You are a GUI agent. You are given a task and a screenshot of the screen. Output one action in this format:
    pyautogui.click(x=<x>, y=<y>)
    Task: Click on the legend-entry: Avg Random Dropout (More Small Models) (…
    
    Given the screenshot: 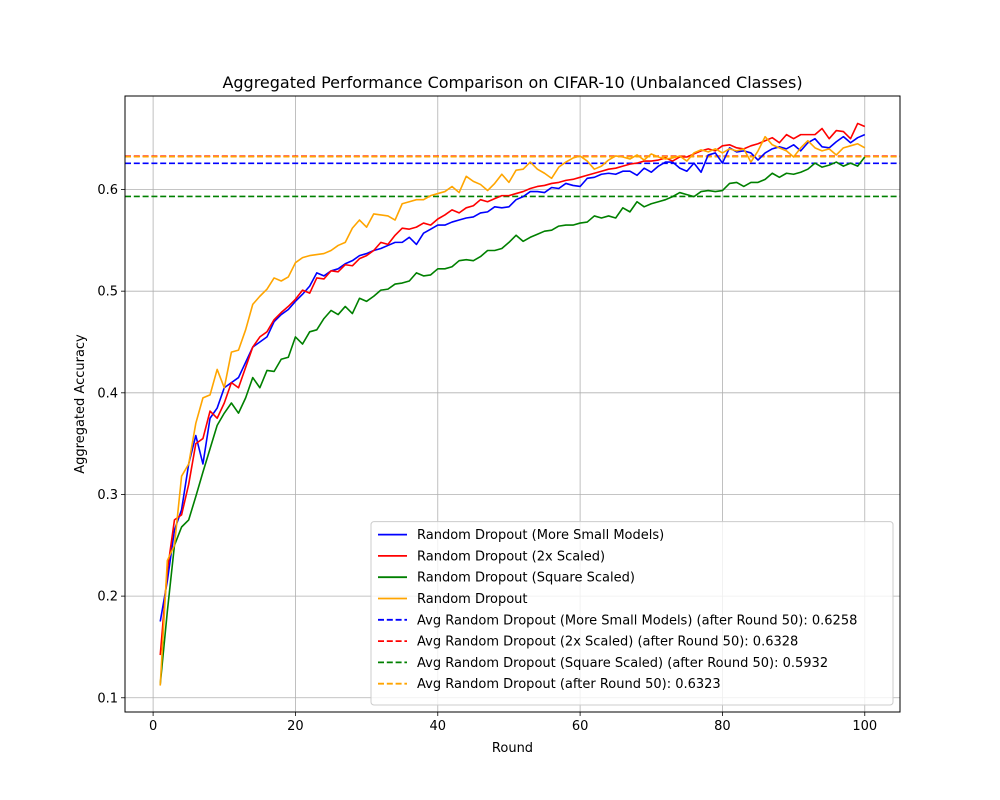 What is the action you would take?
    pyautogui.click(x=637, y=620)
    